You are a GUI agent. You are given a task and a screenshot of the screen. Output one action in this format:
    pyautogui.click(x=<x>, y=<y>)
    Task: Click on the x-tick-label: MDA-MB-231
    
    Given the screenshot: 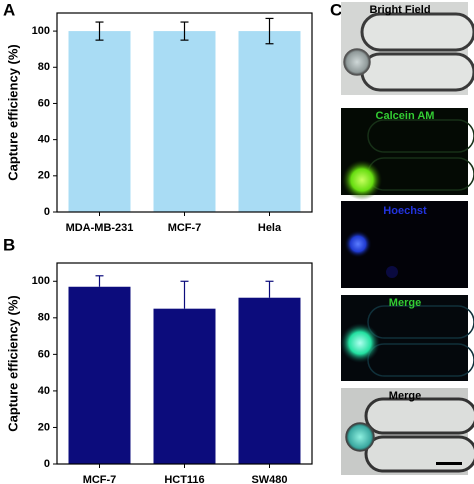 What is the action you would take?
    pyautogui.click(x=100, y=228)
    